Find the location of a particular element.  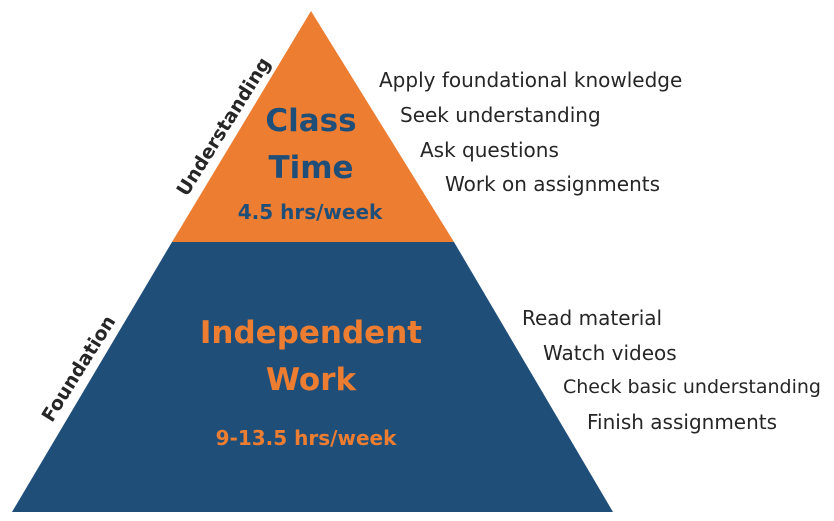

bottom-tier-hours: 9-13.5 hrs/week is located at coordinates (306, 438).